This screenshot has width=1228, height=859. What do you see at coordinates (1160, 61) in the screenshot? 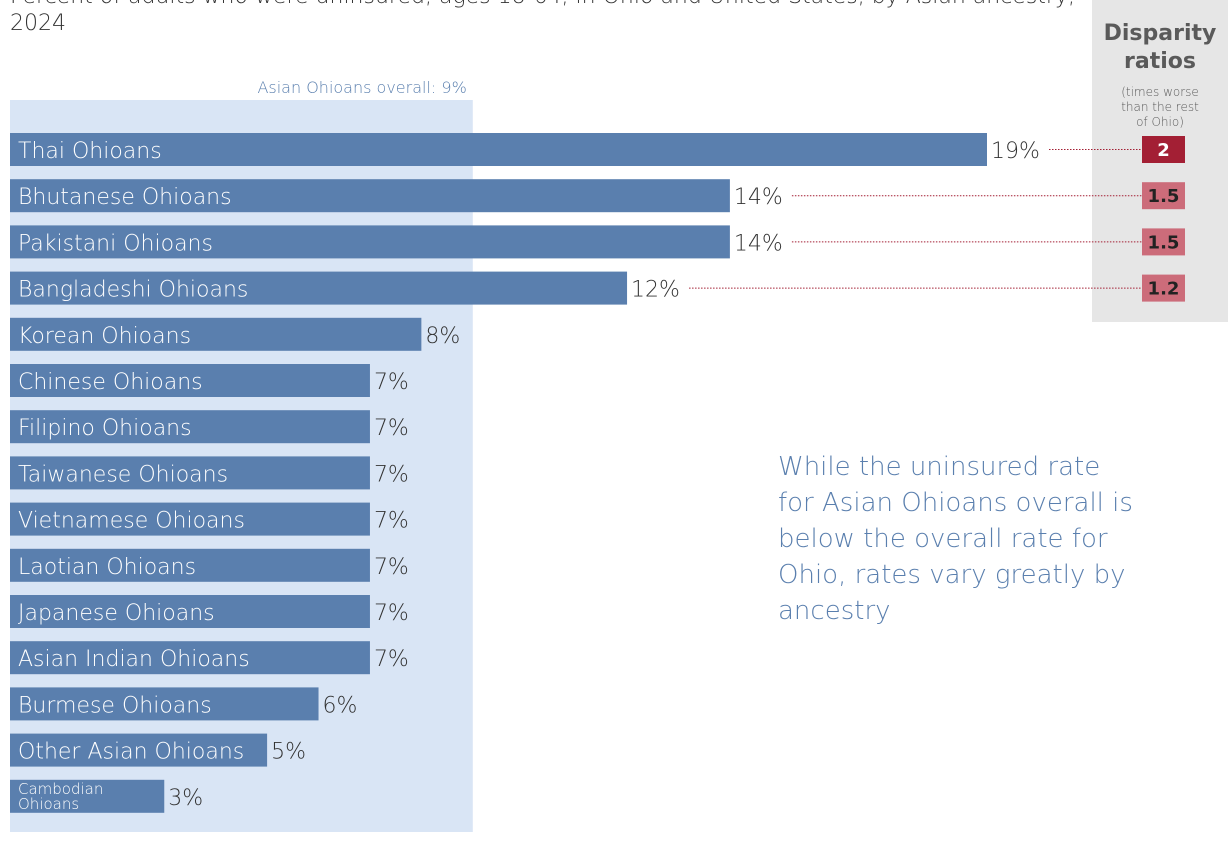
I see `disparity-title: ratios` at bounding box center [1160, 61].